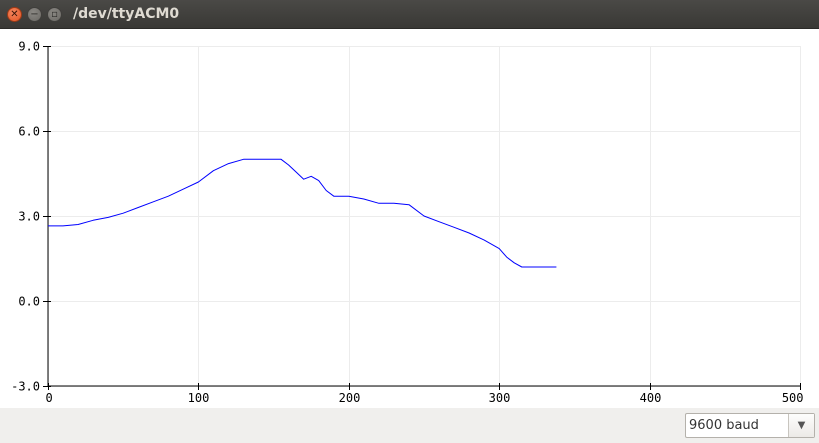 The image size is (819, 443). What do you see at coordinates (14, 14) in the screenshot?
I see `close-icon: ✕` at bounding box center [14, 14].